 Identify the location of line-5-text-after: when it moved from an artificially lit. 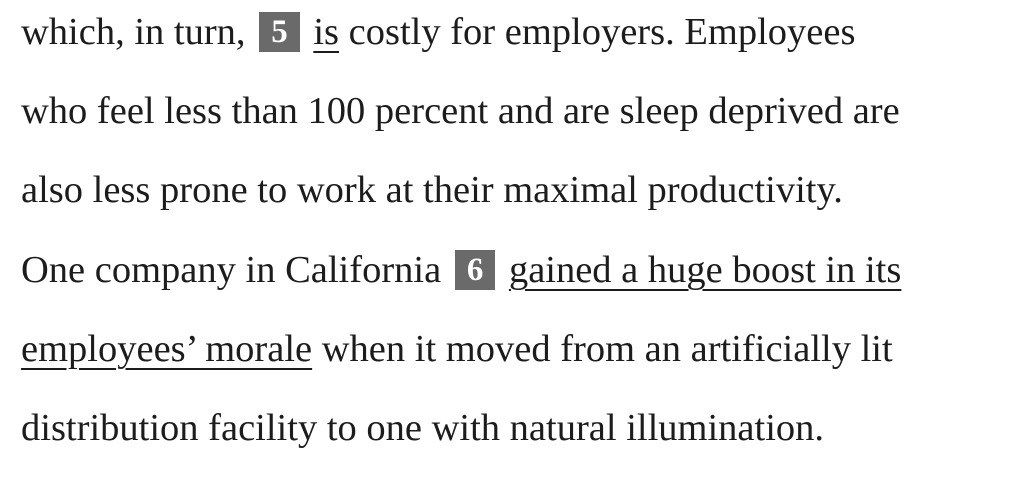
(607, 349).